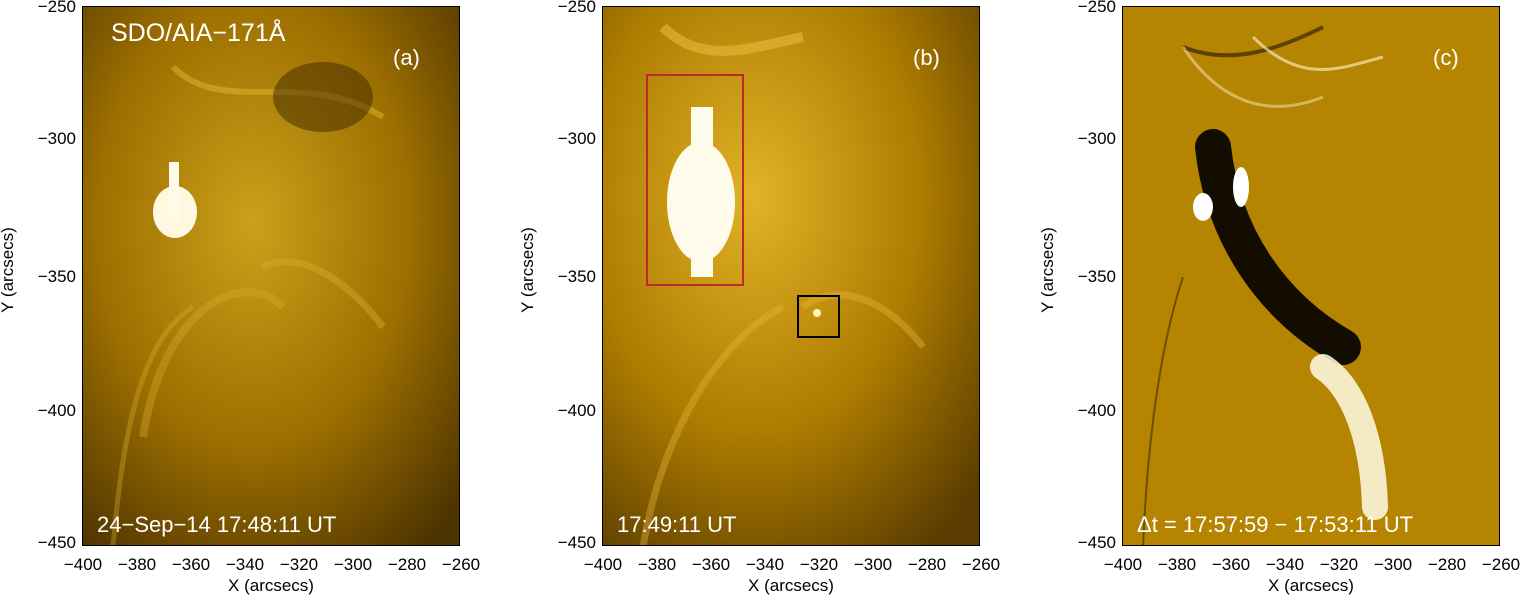  I want to click on xtick-c-0: −400, so click(1123, 564).